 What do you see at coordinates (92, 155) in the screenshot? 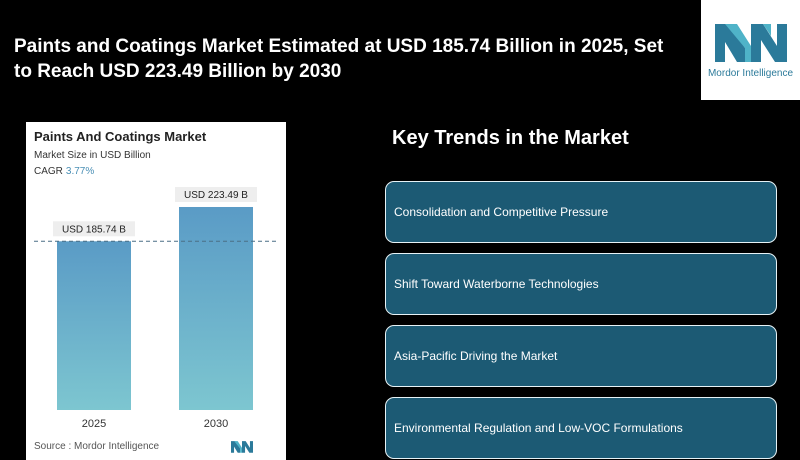
I see `chart-subtitle: Market Size in USD Billion` at bounding box center [92, 155].